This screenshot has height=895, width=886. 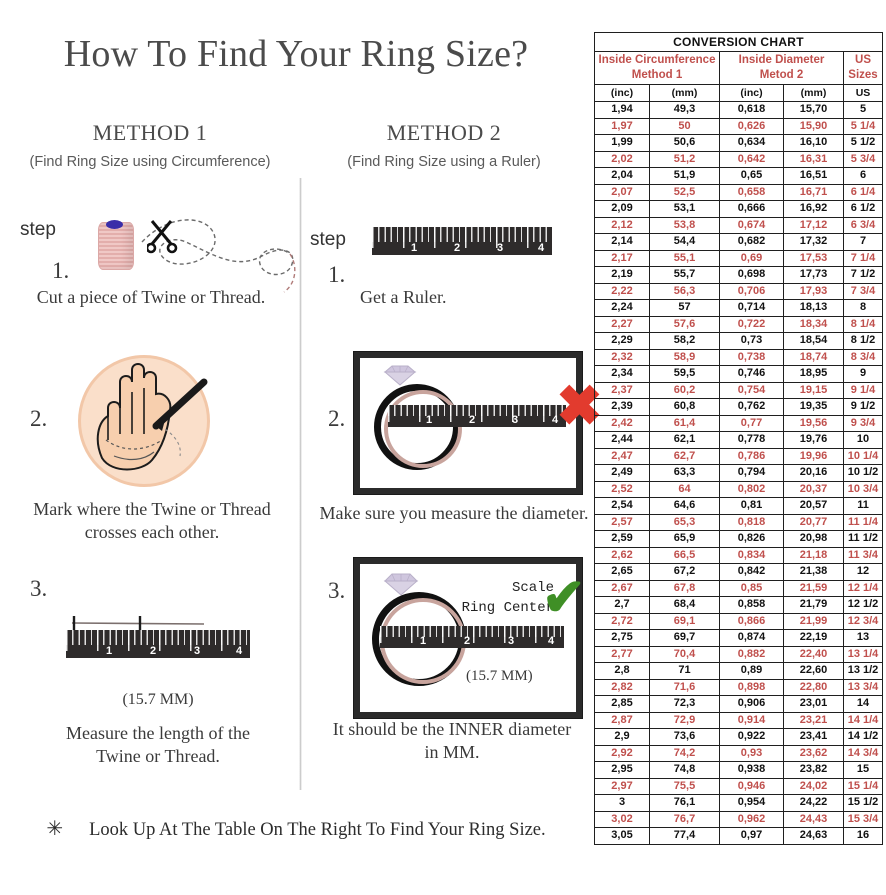 I want to click on ruler-number: 1, so click(x=109, y=651).